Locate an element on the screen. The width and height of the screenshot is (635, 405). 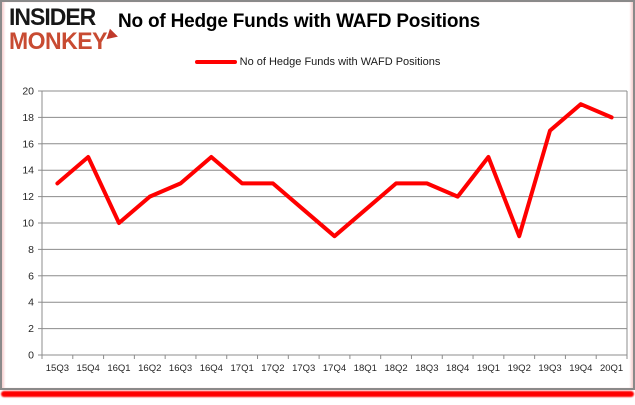
y-tick-label: 16 is located at coordinates (28, 144).